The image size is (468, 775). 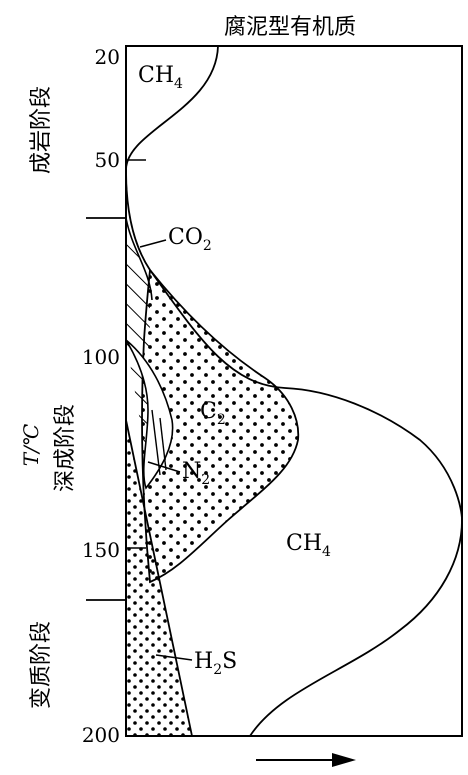 I want to click on label-ch4-main: CH4, so click(x=308, y=545).